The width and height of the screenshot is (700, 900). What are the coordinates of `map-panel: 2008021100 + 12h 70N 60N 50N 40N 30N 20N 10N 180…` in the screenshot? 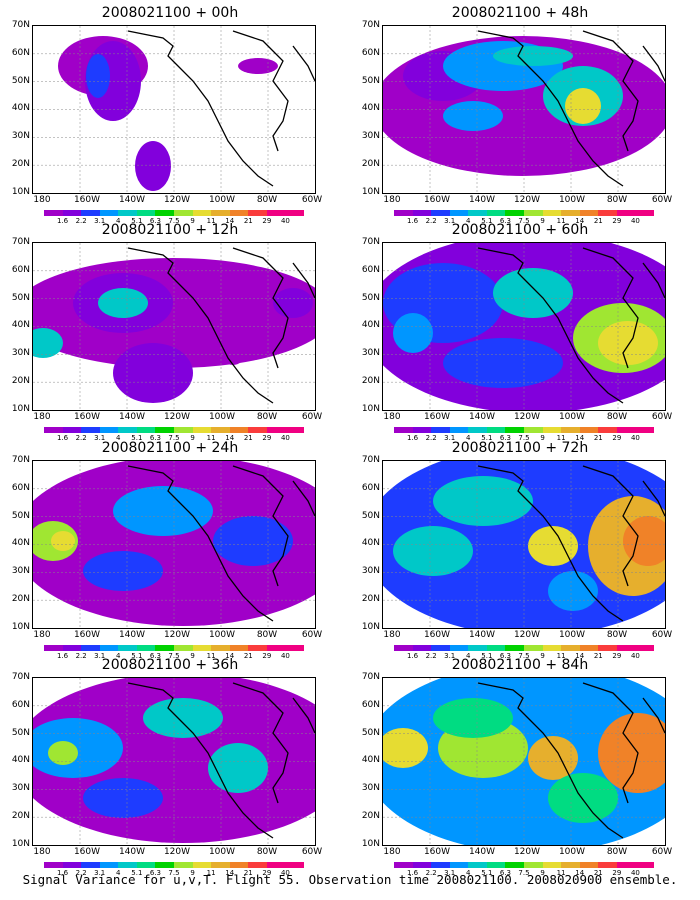 It's located at (170, 332).